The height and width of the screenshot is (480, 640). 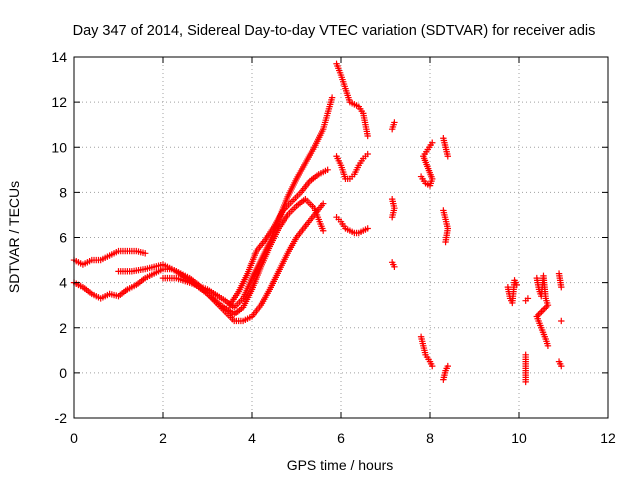 I want to click on y-tick-label: 4, so click(x=63, y=283).